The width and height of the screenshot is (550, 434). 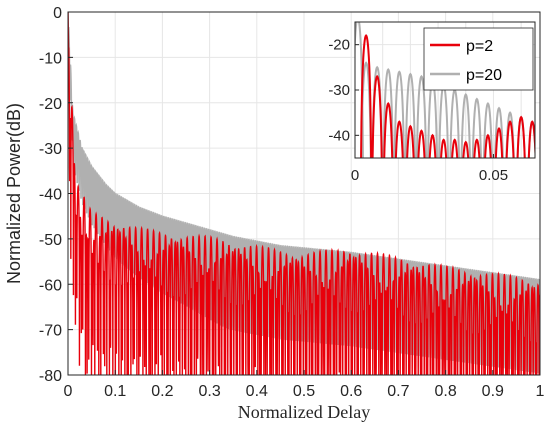 I want to click on x-axis-ticks: 0 0.1 0.2 0.3 0.4 0.5 0.6 0.7 0.8 0.9 1, so click(x=304, y=385).